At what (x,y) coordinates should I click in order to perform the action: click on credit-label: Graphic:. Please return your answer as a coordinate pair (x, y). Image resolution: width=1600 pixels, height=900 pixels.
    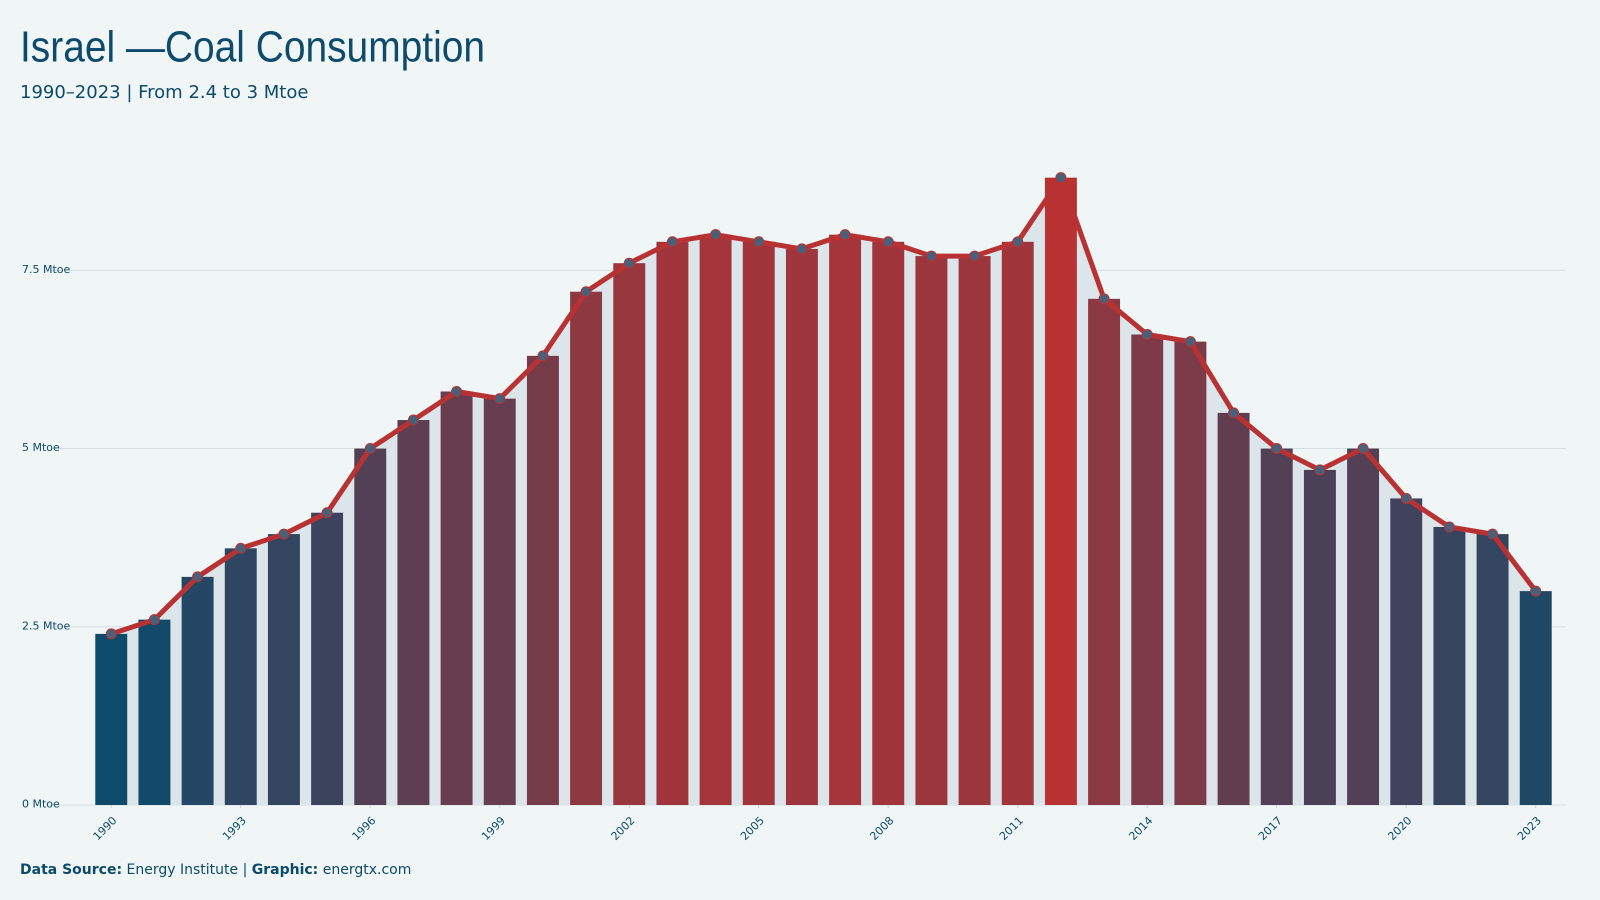
    Looking at the image, I should click on (285, 870).